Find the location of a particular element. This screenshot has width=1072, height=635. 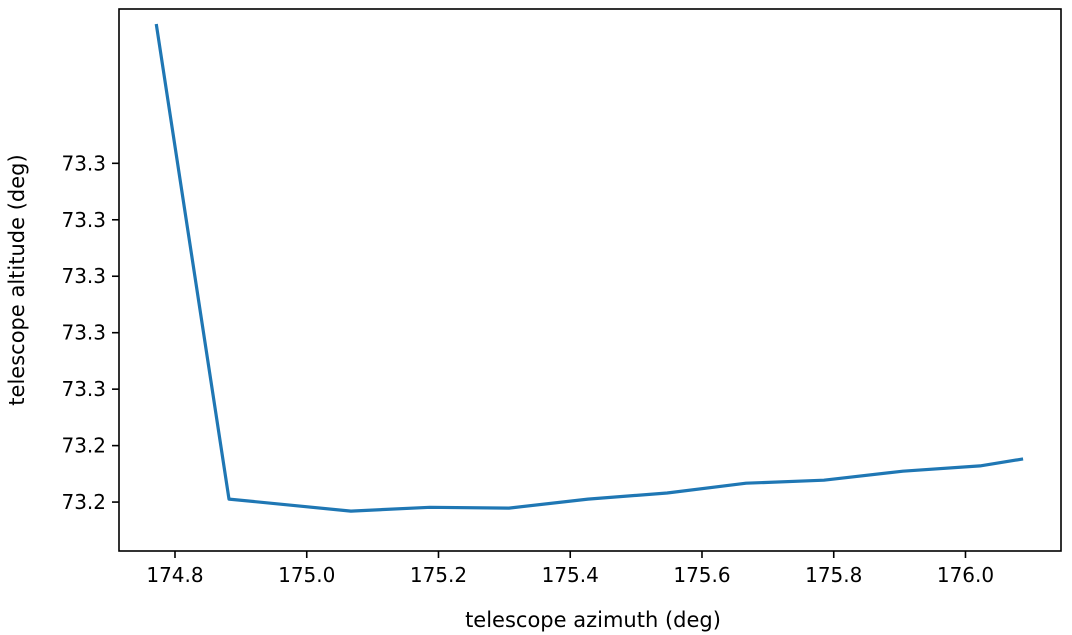

x-axis-ticks: 174.8 175.0 175.2 175.4 175.6 175.8 176.0 is located at coordinates (570, 569).